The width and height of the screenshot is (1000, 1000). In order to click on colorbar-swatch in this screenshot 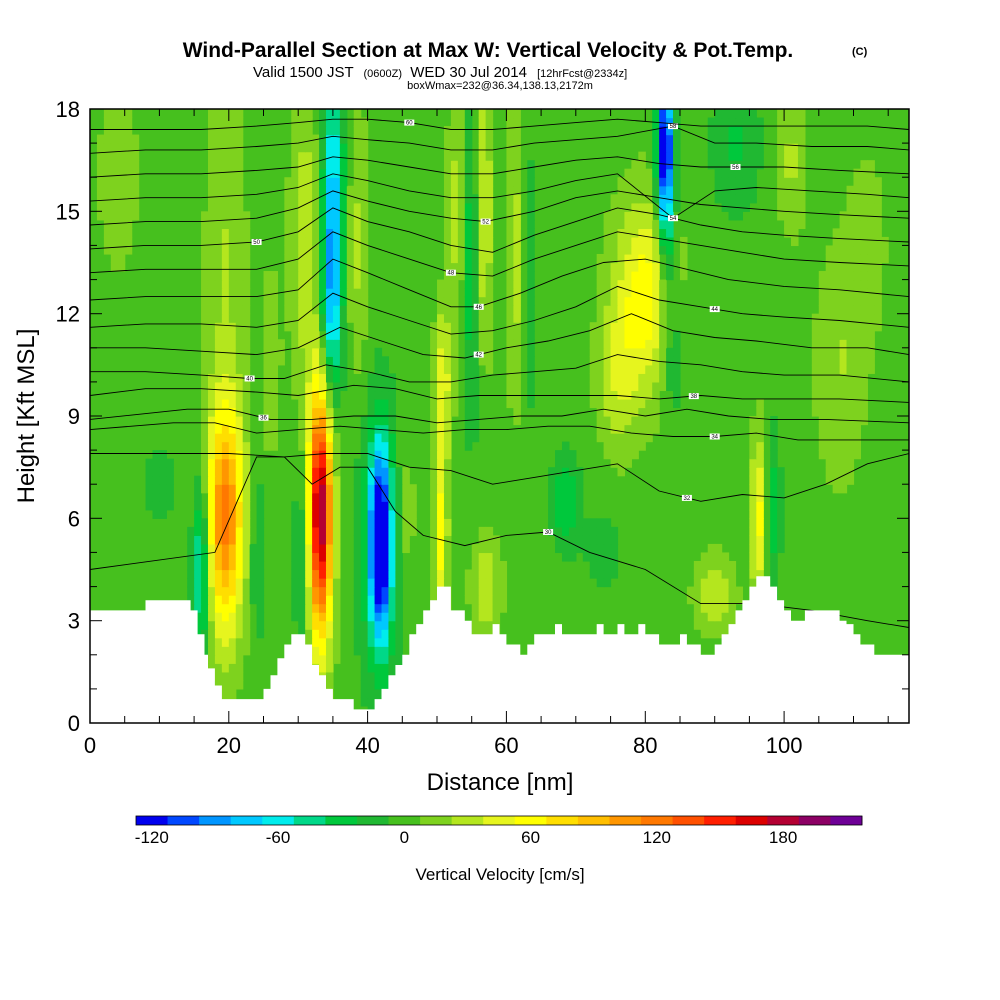, I will do `click(625, 820)`.